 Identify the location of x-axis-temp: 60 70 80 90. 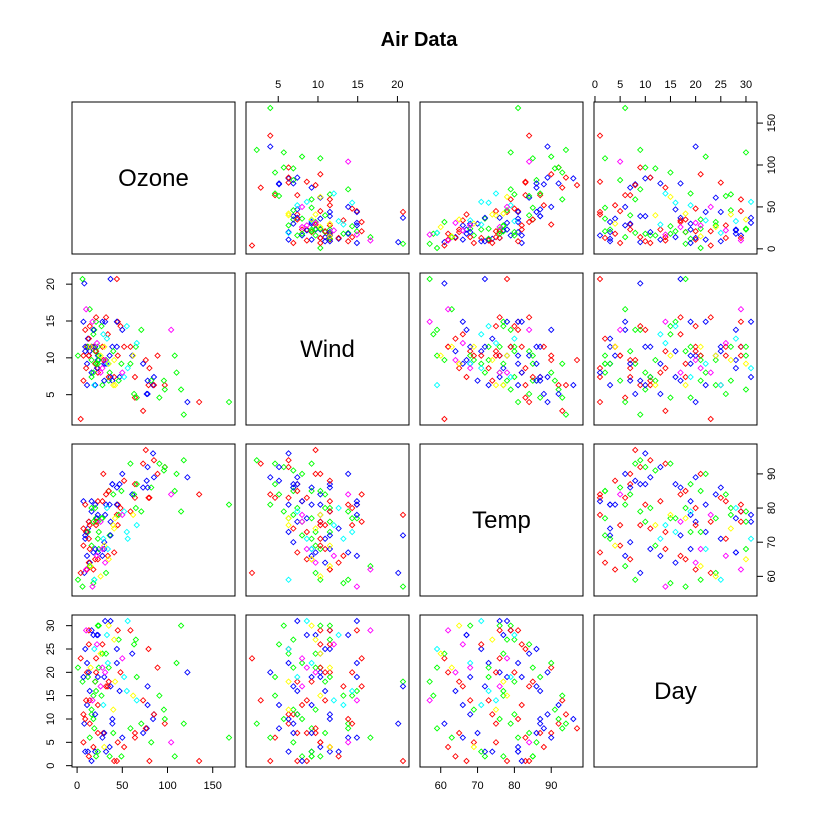
(496, 779).